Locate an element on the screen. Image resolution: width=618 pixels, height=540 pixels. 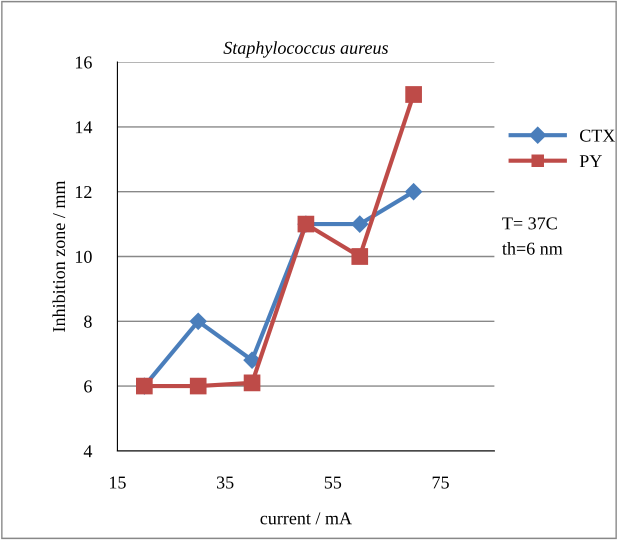
x-tick-label: 15 is located at coordinates (118, 482).